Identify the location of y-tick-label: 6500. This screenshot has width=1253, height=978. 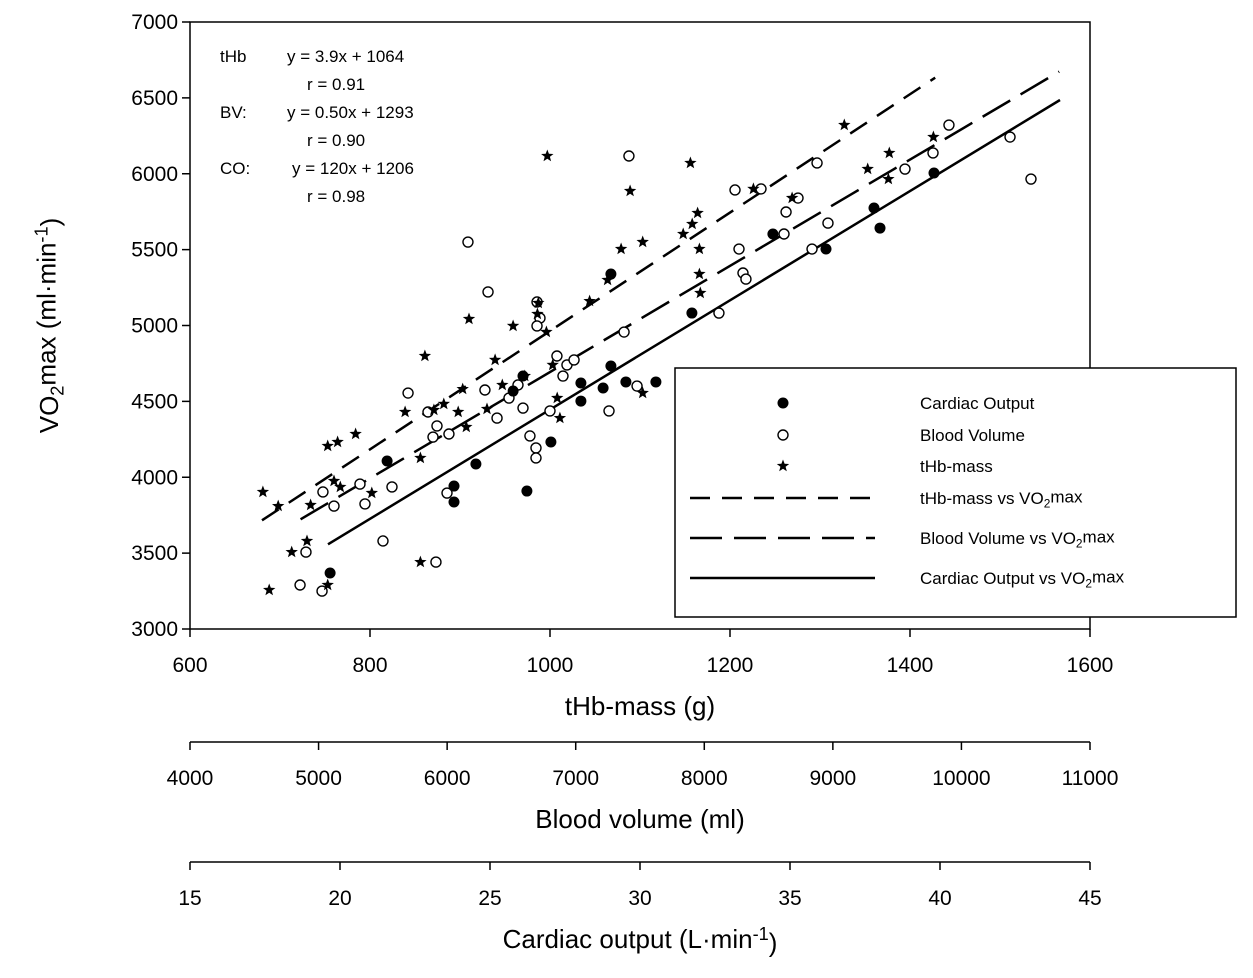
(154, 98).